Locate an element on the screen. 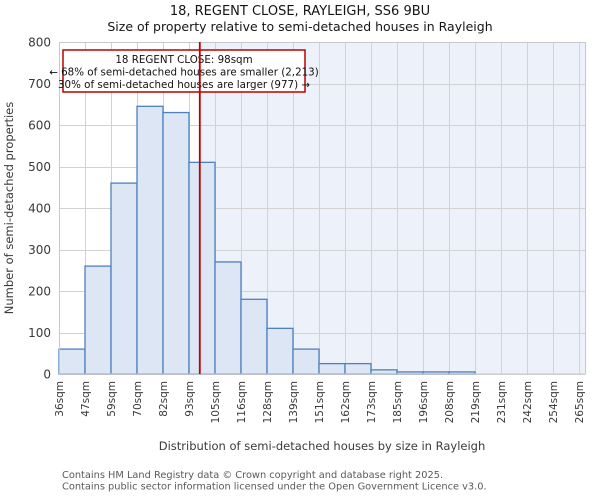 The width and height of the screenshot is (600, 500). x-tick-label: 128sqm is located at coordinates (268, 402).